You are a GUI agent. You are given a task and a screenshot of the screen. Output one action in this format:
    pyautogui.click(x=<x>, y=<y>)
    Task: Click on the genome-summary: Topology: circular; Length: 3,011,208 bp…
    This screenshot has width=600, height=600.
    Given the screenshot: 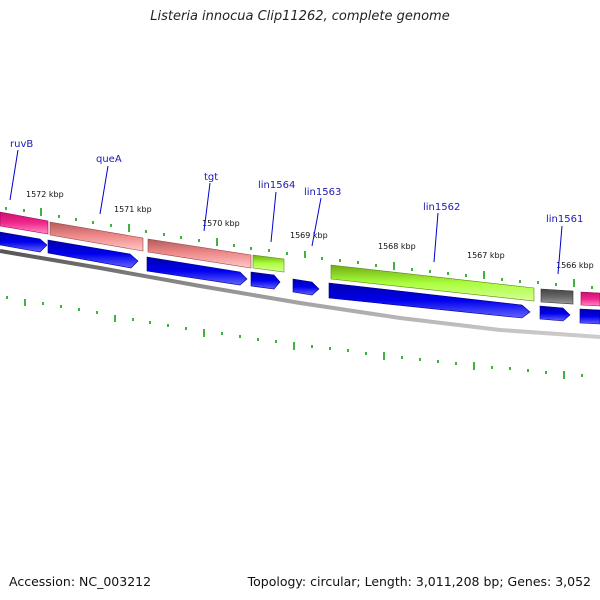 What is the action you would take?
    pyautogui.click(x=419, y=581)
    